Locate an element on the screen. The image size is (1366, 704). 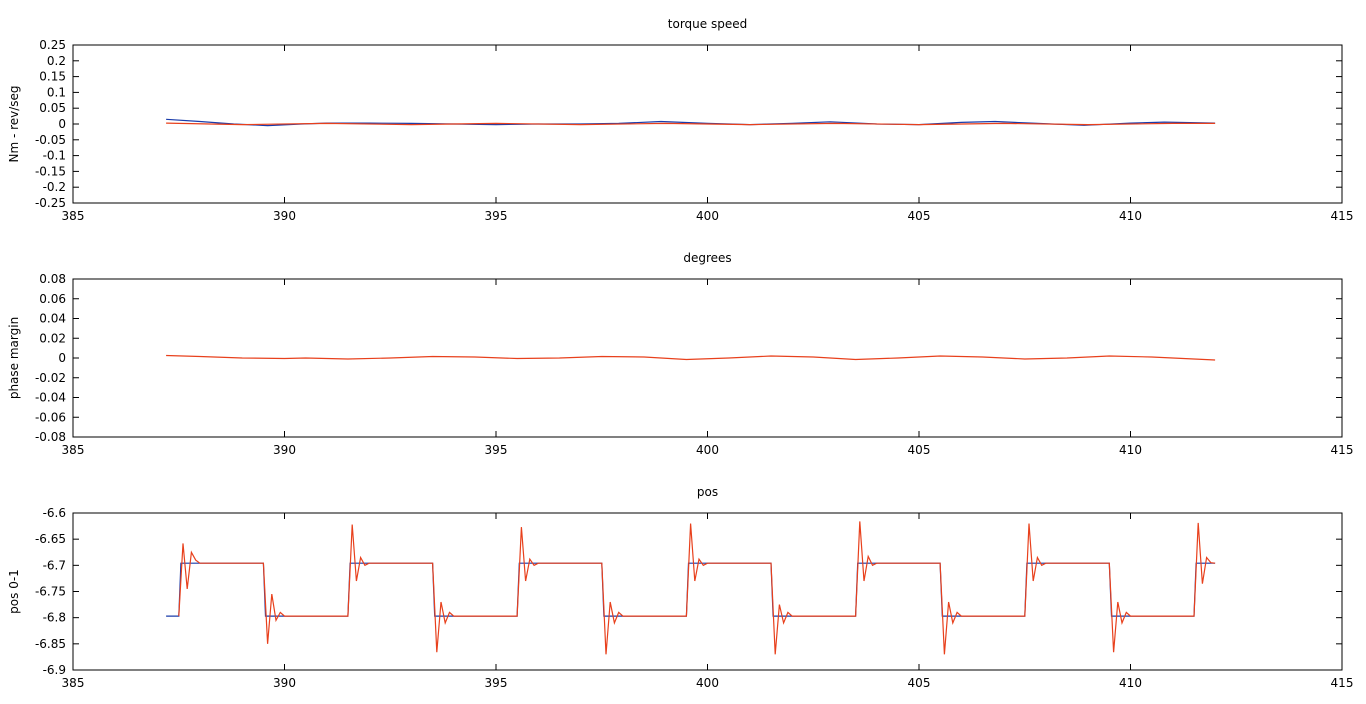
y-tick-label: -0.06 is located at coordinates (50, 417).